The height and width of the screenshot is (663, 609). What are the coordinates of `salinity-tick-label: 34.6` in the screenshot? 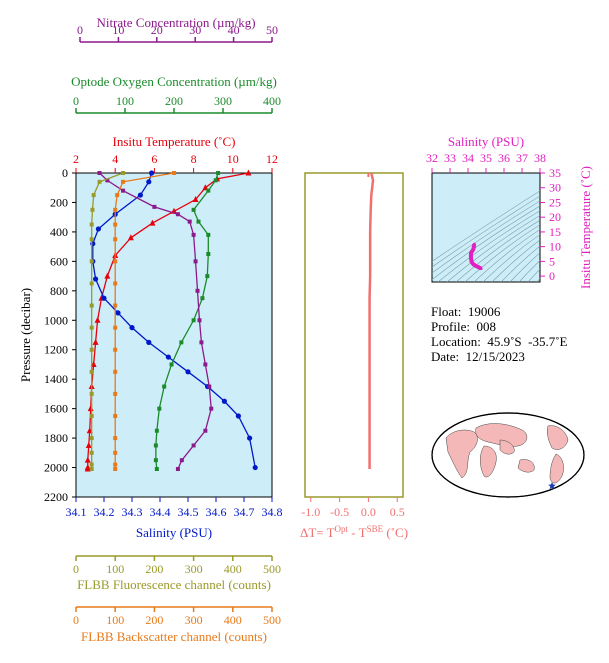 It's located at (216, 512).